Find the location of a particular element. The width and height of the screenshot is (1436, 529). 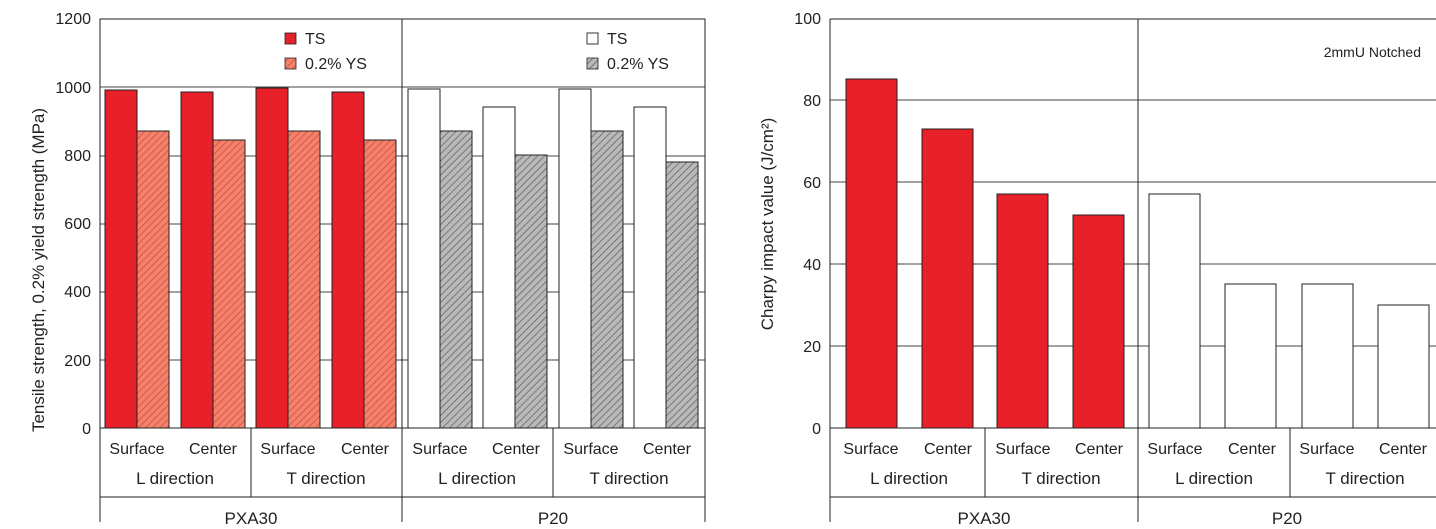

bar-p20-t-center-ts is located at coordinates (650, 267).